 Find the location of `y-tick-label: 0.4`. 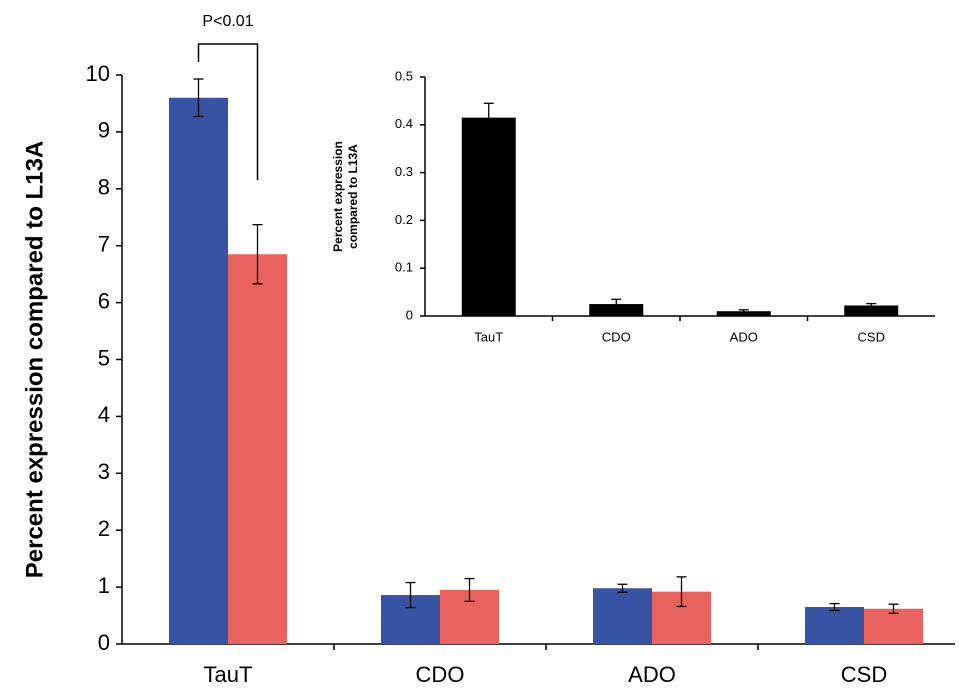

y-tick-label: 0.4 is located at coordinates (404, 123).